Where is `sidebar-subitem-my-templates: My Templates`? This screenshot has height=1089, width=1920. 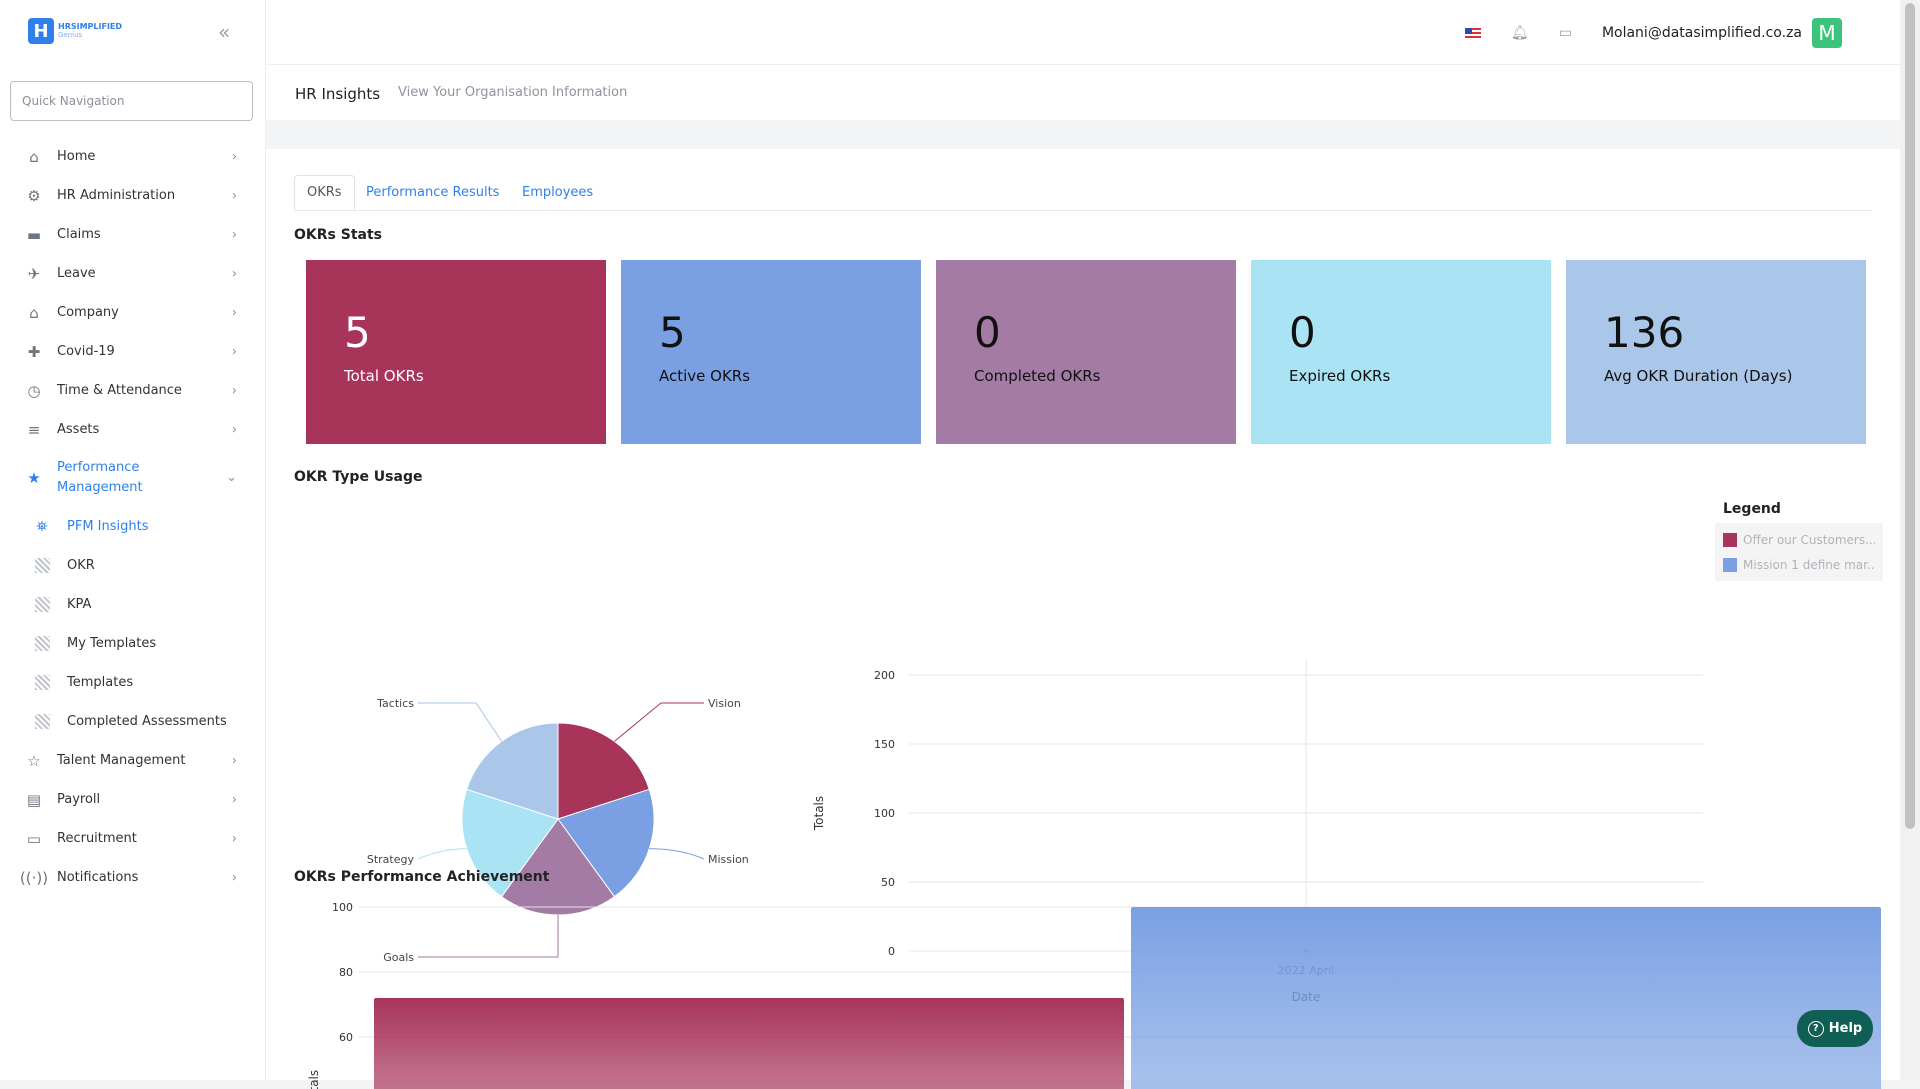
sidebar-subitem-my-templates: My Templates is located at coordinates (132, 643).